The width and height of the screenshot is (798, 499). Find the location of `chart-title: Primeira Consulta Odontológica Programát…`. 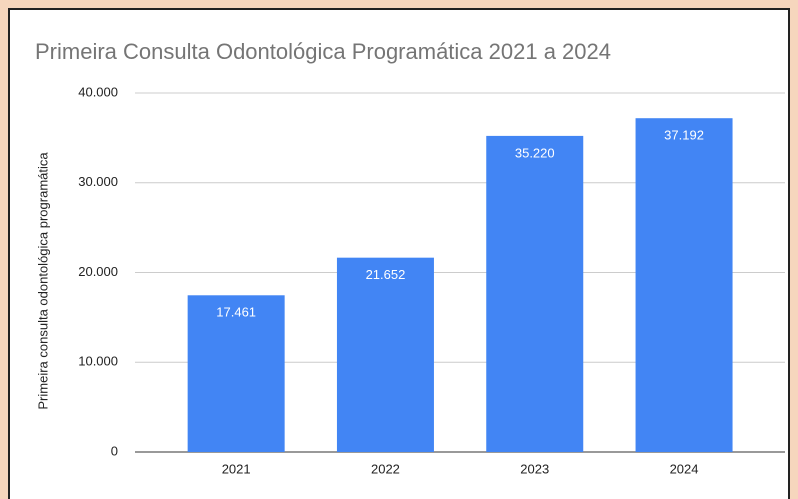

chart-title: Primeira Consulta Odontológica Programát… is located at coordinates (323, 51).